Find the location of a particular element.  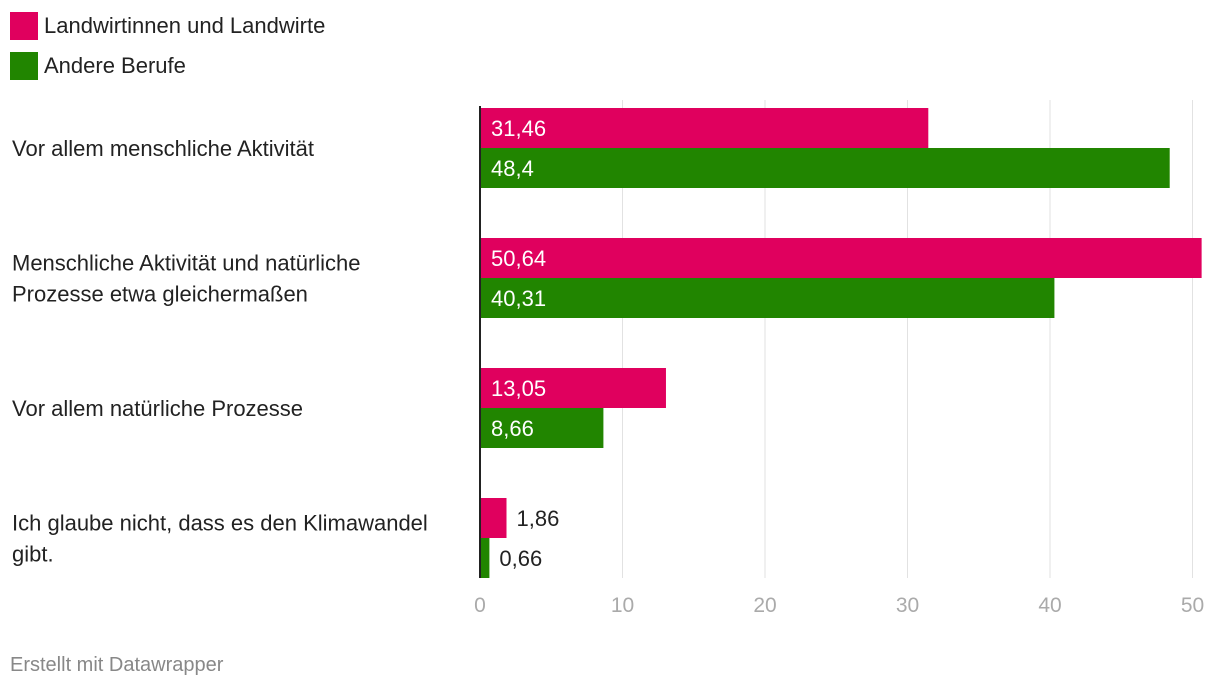

category-label-2-0: Vor allem natürliche Prozesse is located at coordinates (157, 408).